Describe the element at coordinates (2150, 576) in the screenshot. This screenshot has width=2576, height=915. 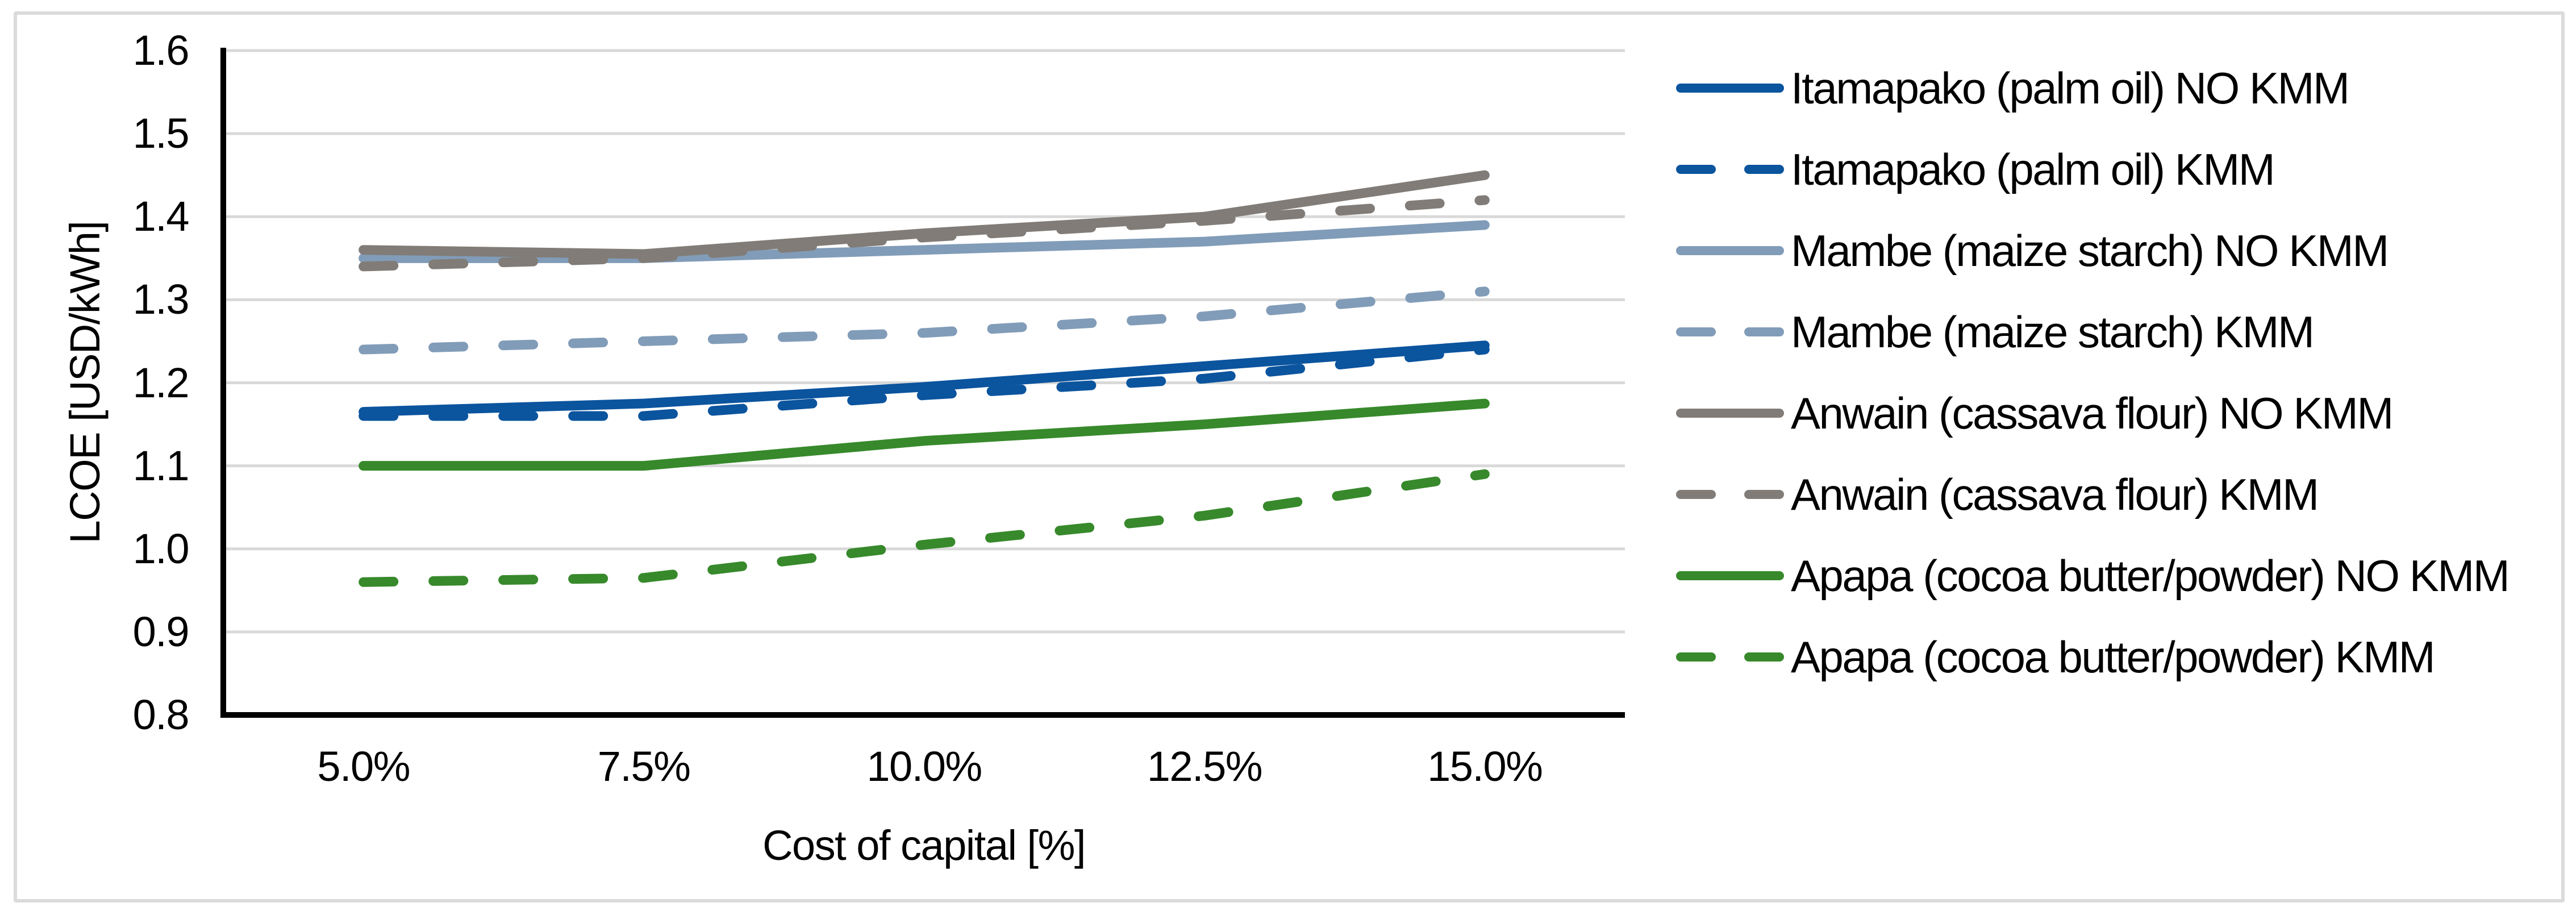
I see `legend-label: Apapa (cocoa butter/powder) NO KMM` at that location.